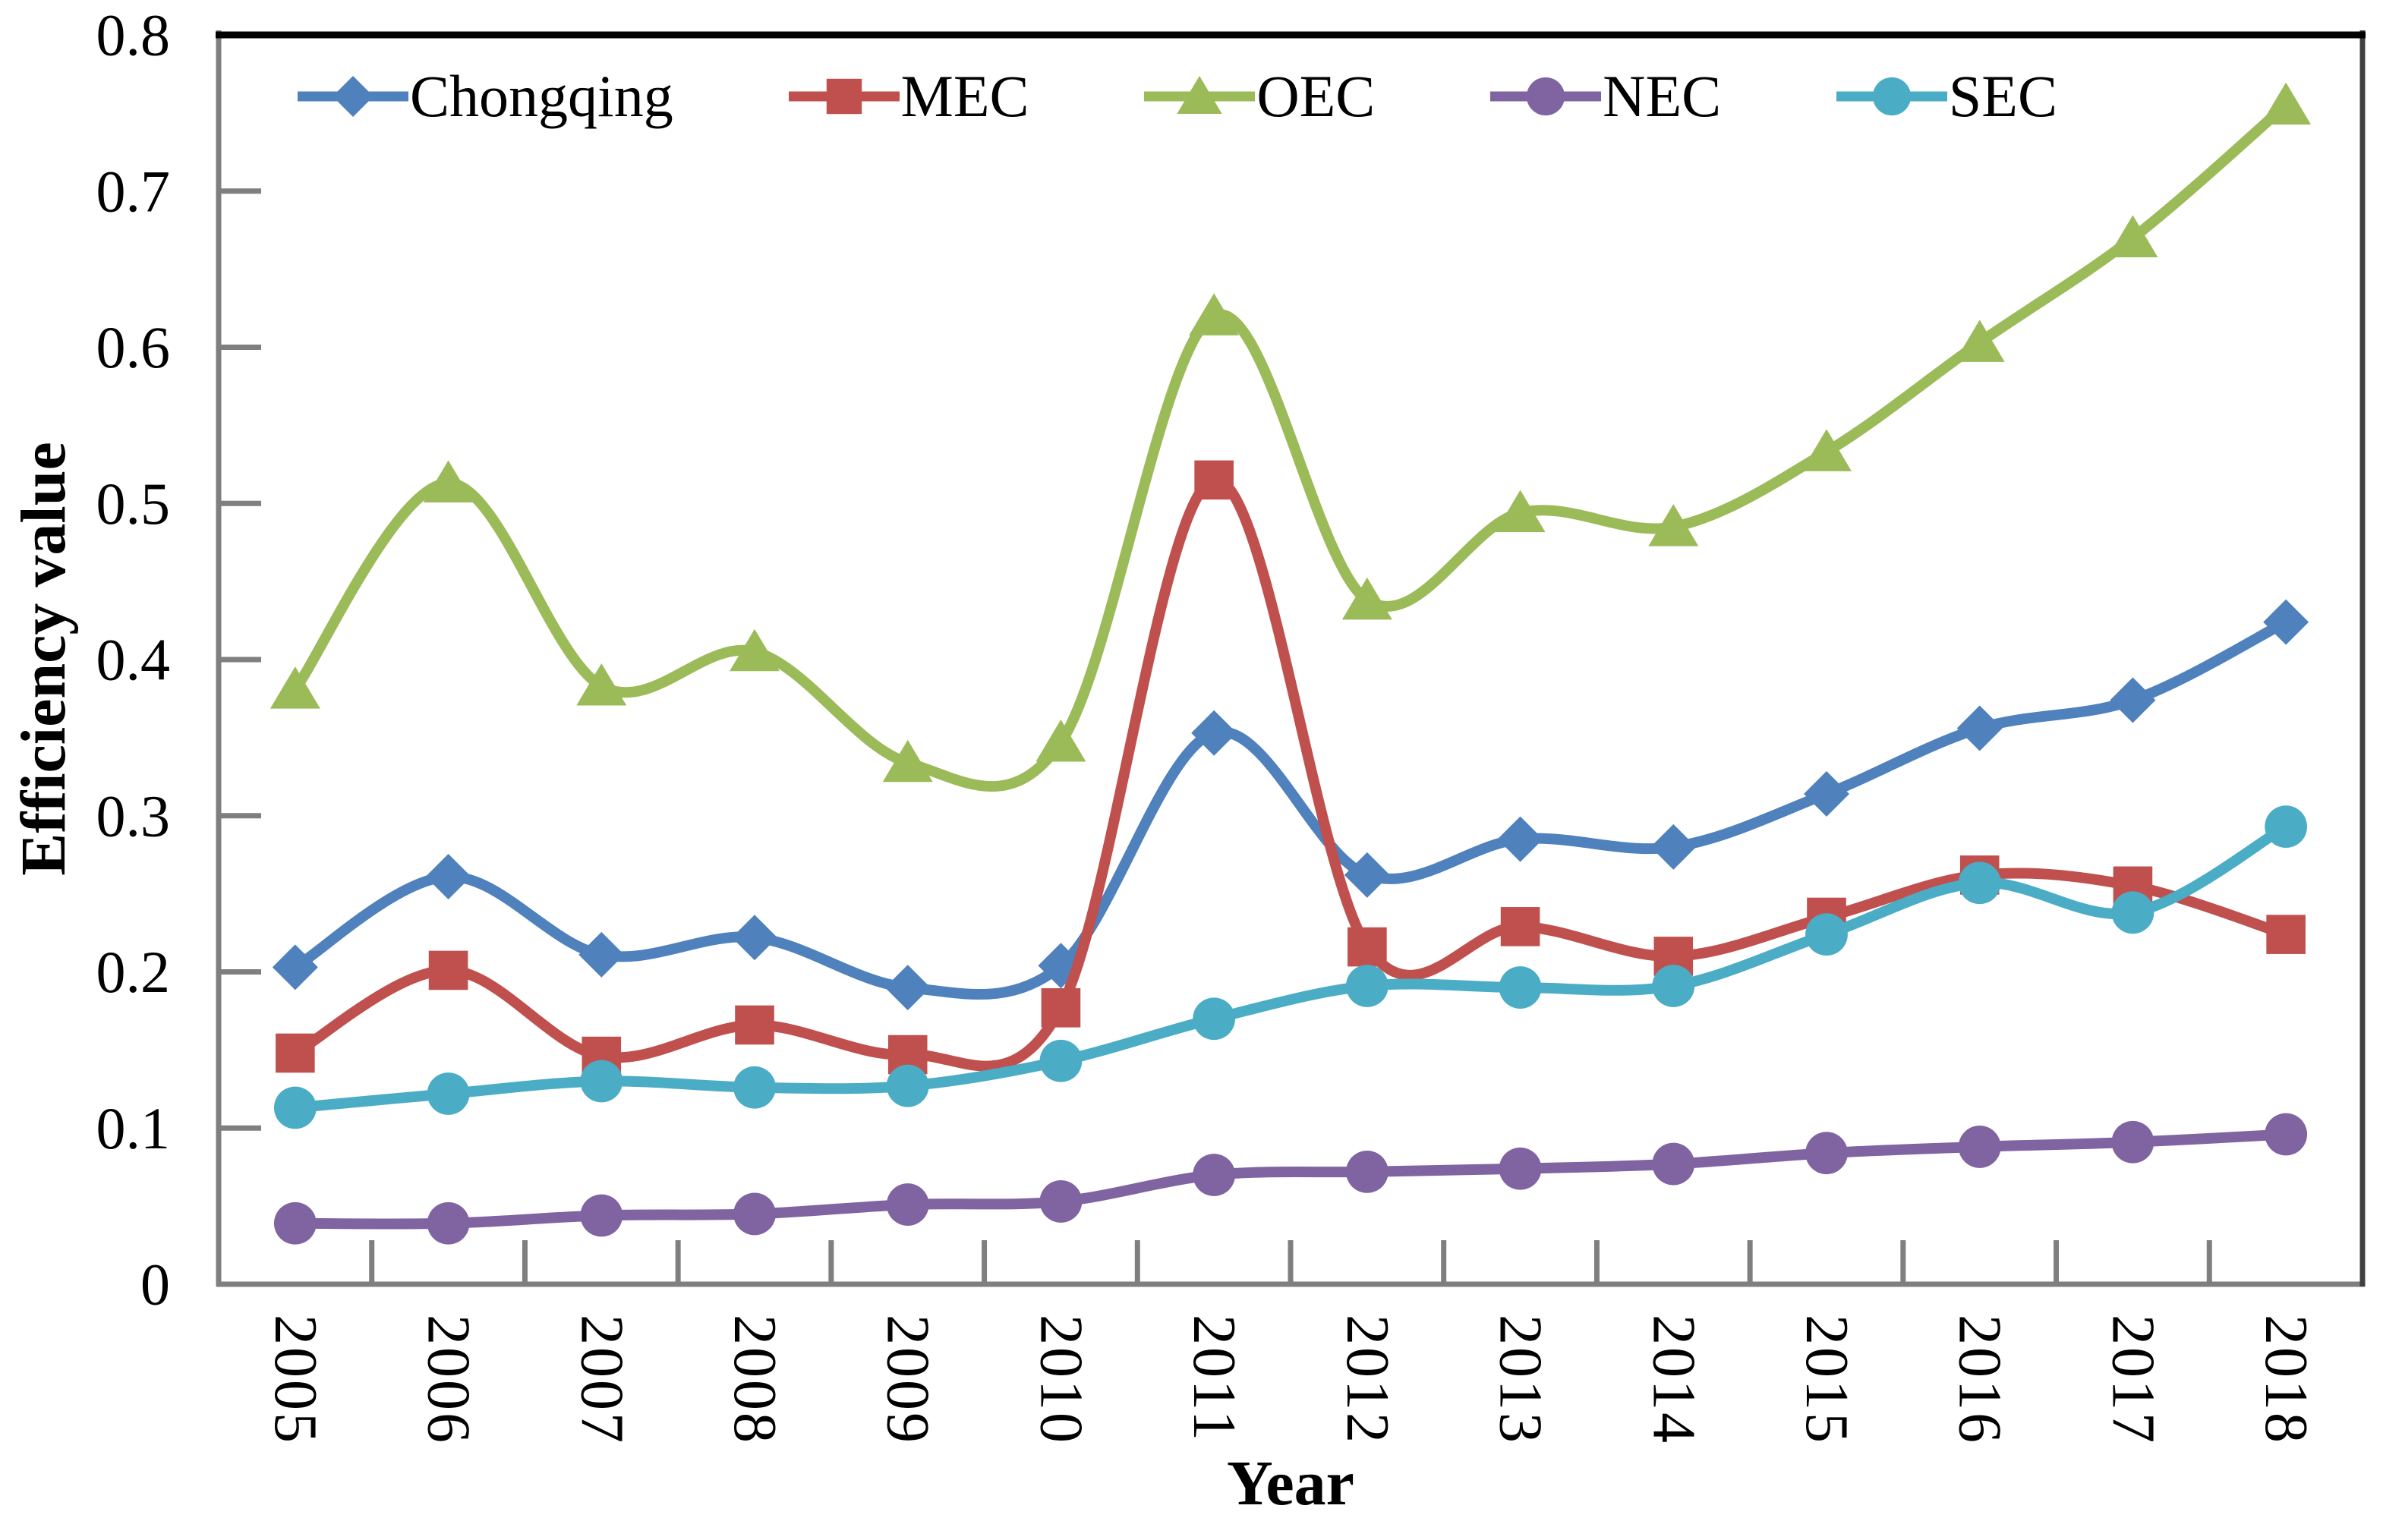 The height and width of the screenshot is (1540, 2383). I want to click on x-axis-tick-label: 2013, so click(1520, 1380).